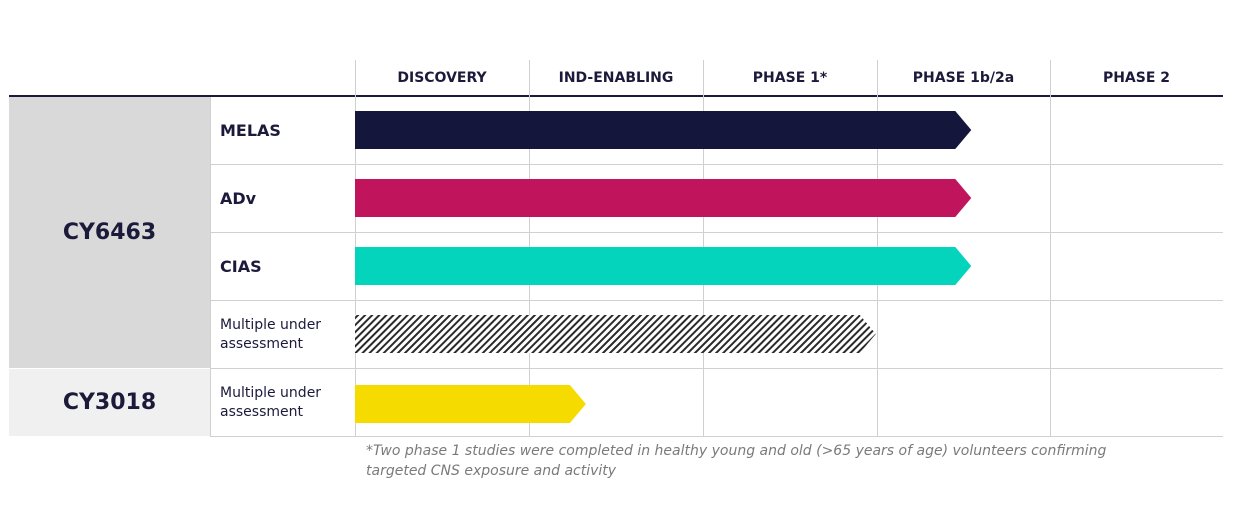 The width and height of the screenshot is (1239, 513). What do you see at coordinates (109, 402) in the screenshot?
I see `program-cy3018: CY3018` at bounding box center [109, 402].